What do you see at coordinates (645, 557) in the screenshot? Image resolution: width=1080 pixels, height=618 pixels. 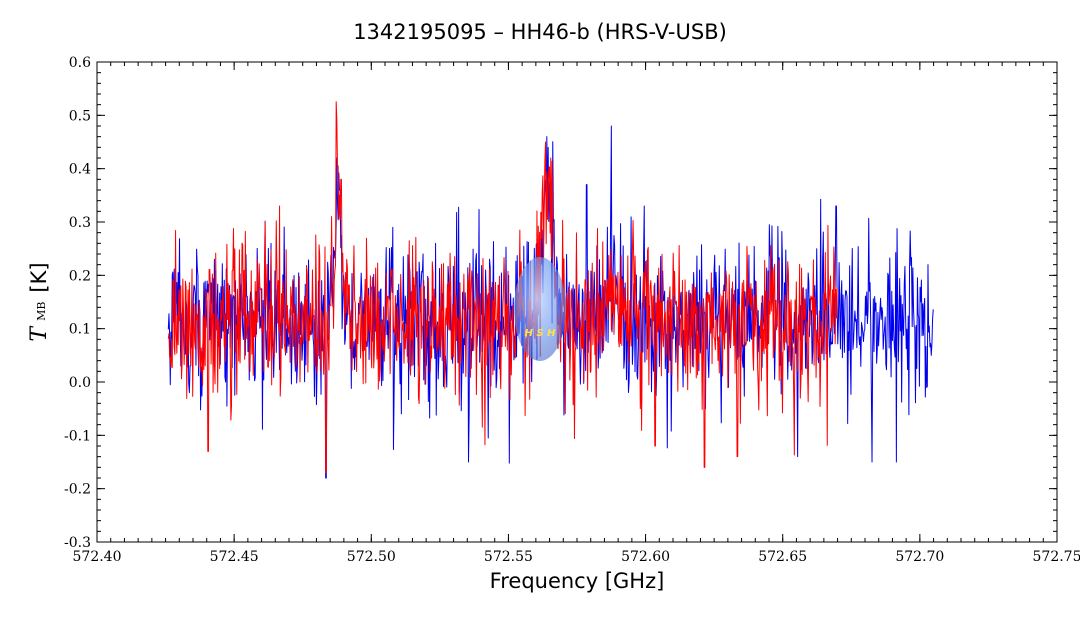 I see `x-tick-label: 572.60` at bounding box center [645, 557].